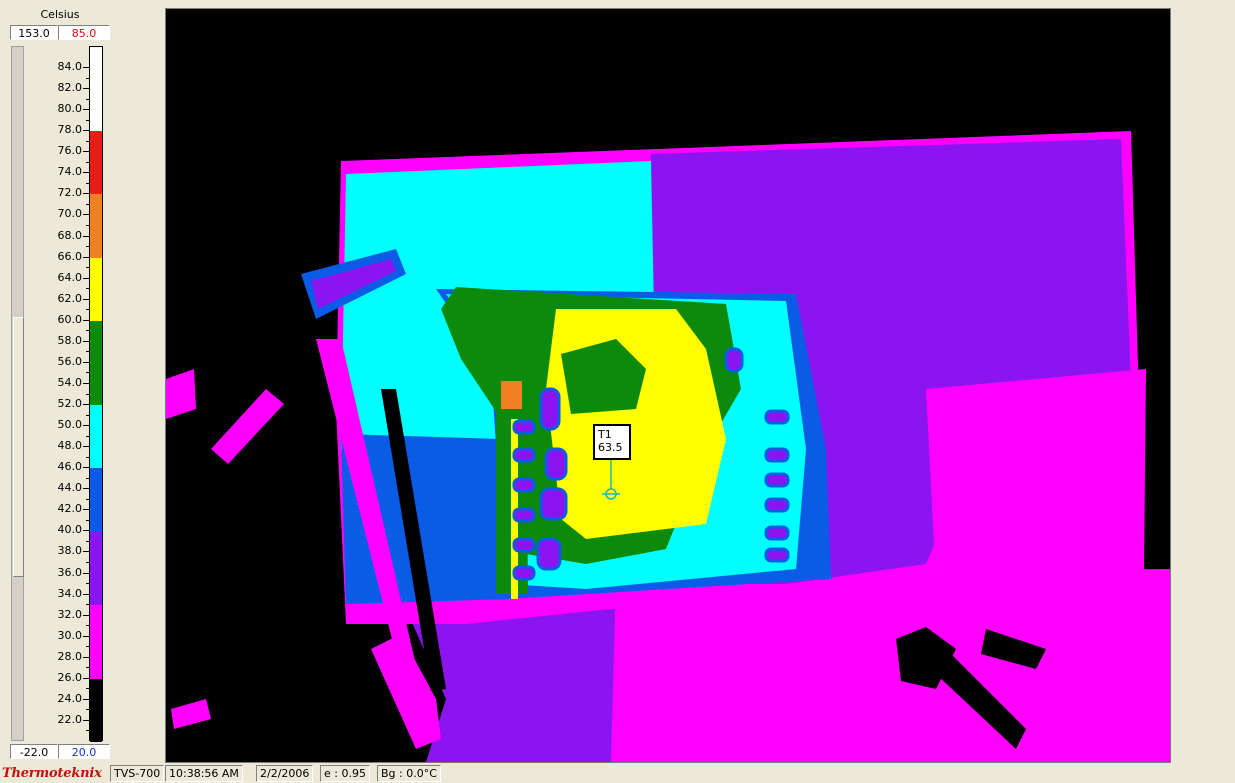  I want to click on scale-tick-label: 44.0, so click(70, 488).